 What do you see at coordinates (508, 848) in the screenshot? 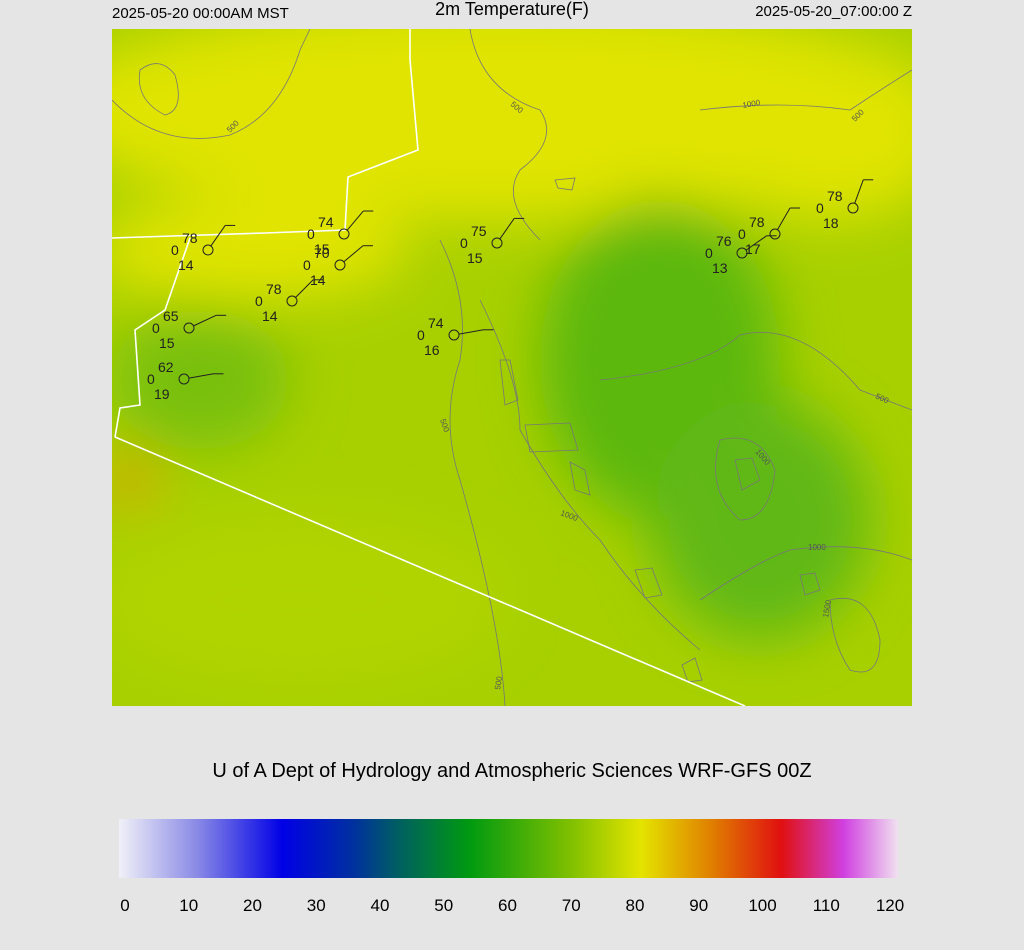
I see `colorbar` at bounding box center [508, 848].